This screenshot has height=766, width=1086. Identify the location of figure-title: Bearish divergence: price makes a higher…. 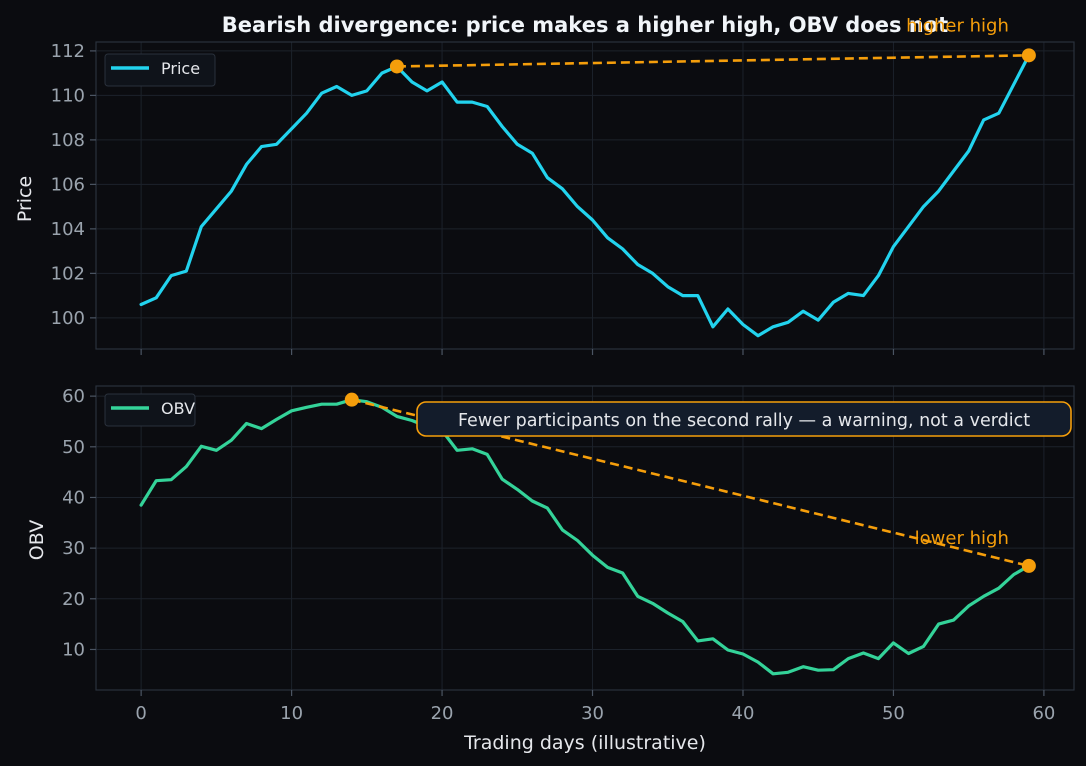
(585, 25).